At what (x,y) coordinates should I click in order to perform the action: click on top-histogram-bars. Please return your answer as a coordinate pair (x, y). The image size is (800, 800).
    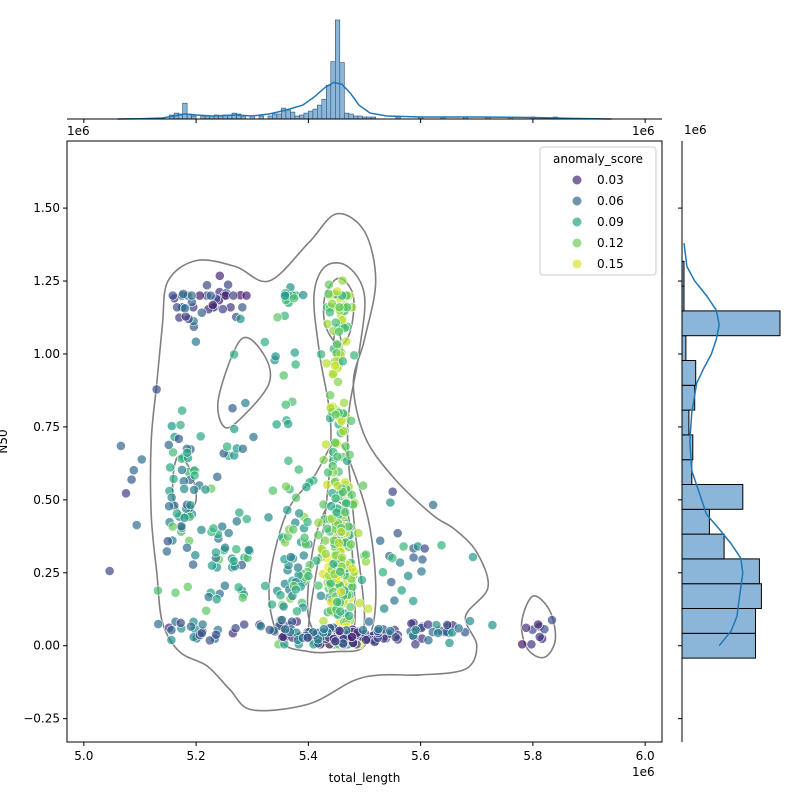
    Looking at the image, I should click on (363, 69).